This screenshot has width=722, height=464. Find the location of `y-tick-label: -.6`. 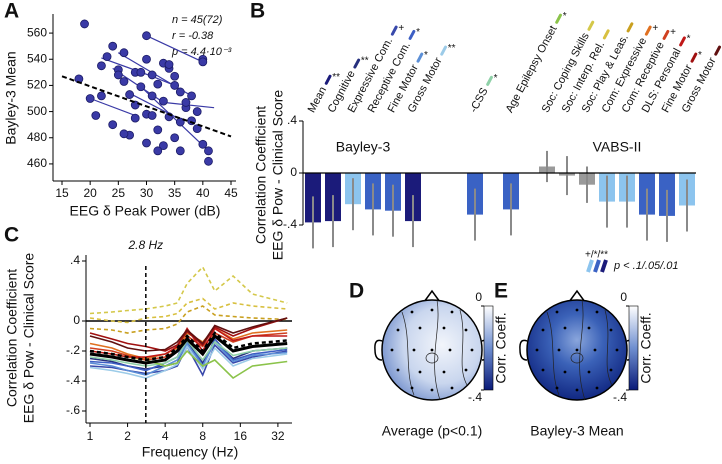

y-tick-label: -.6 is located at coordinates (73, 410).